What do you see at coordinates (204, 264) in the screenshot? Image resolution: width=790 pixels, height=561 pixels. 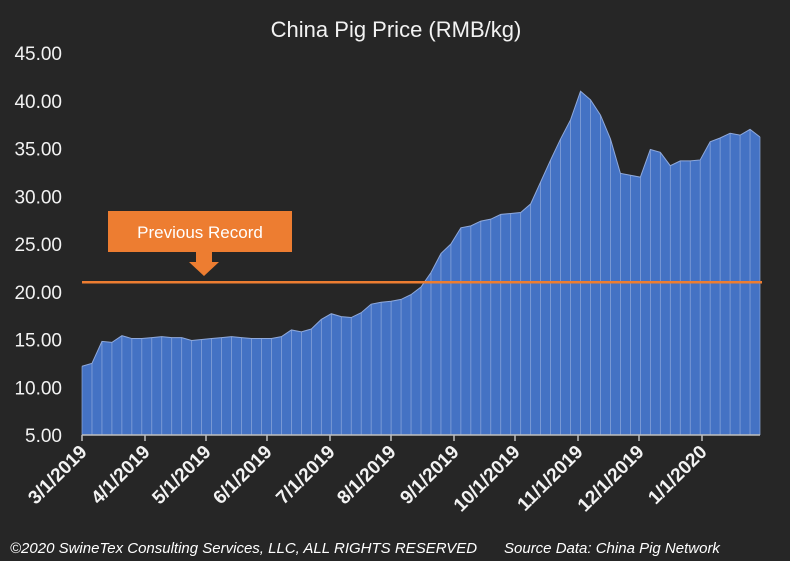 I see `callout-arrow-icon` at bounding box center [204, 264].